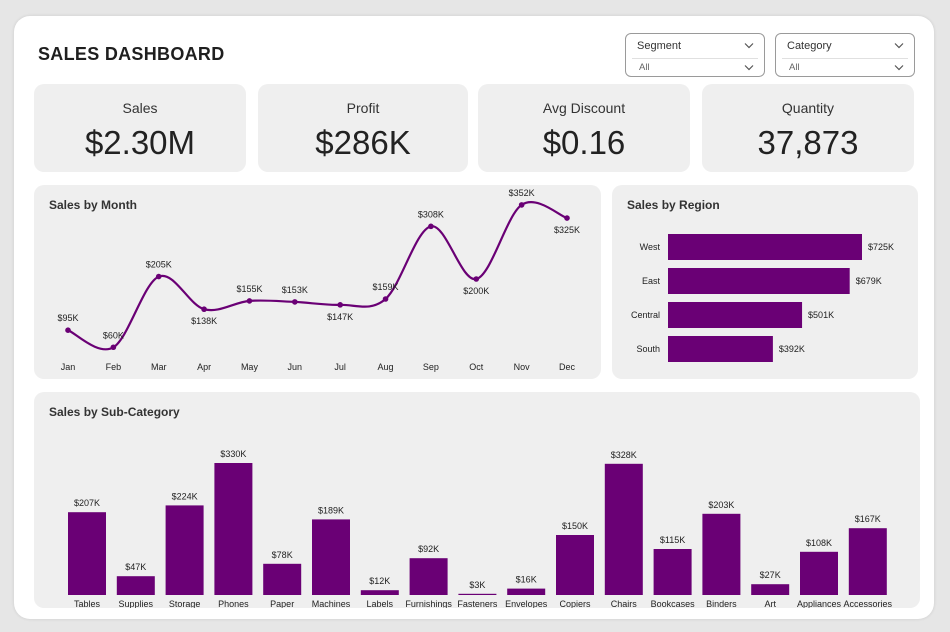 The height and width of the screenshot is (632, 950). I want to click on kpi-card-sales: Sales $2.30M, so click(140, 128).